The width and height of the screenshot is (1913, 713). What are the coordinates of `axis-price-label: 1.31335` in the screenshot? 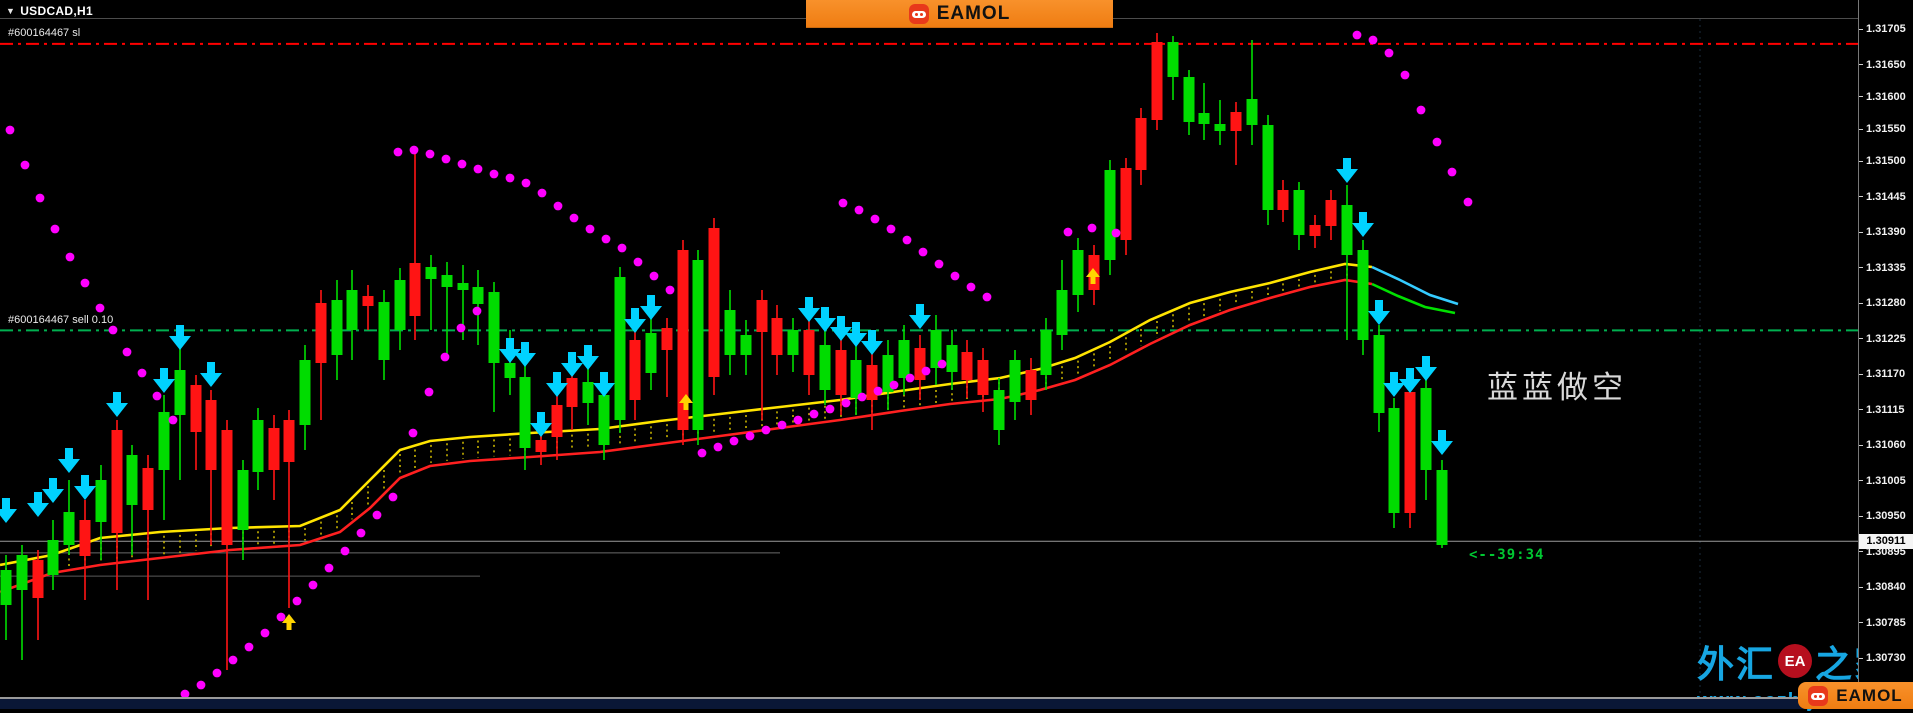 It's located at (1886, 267).